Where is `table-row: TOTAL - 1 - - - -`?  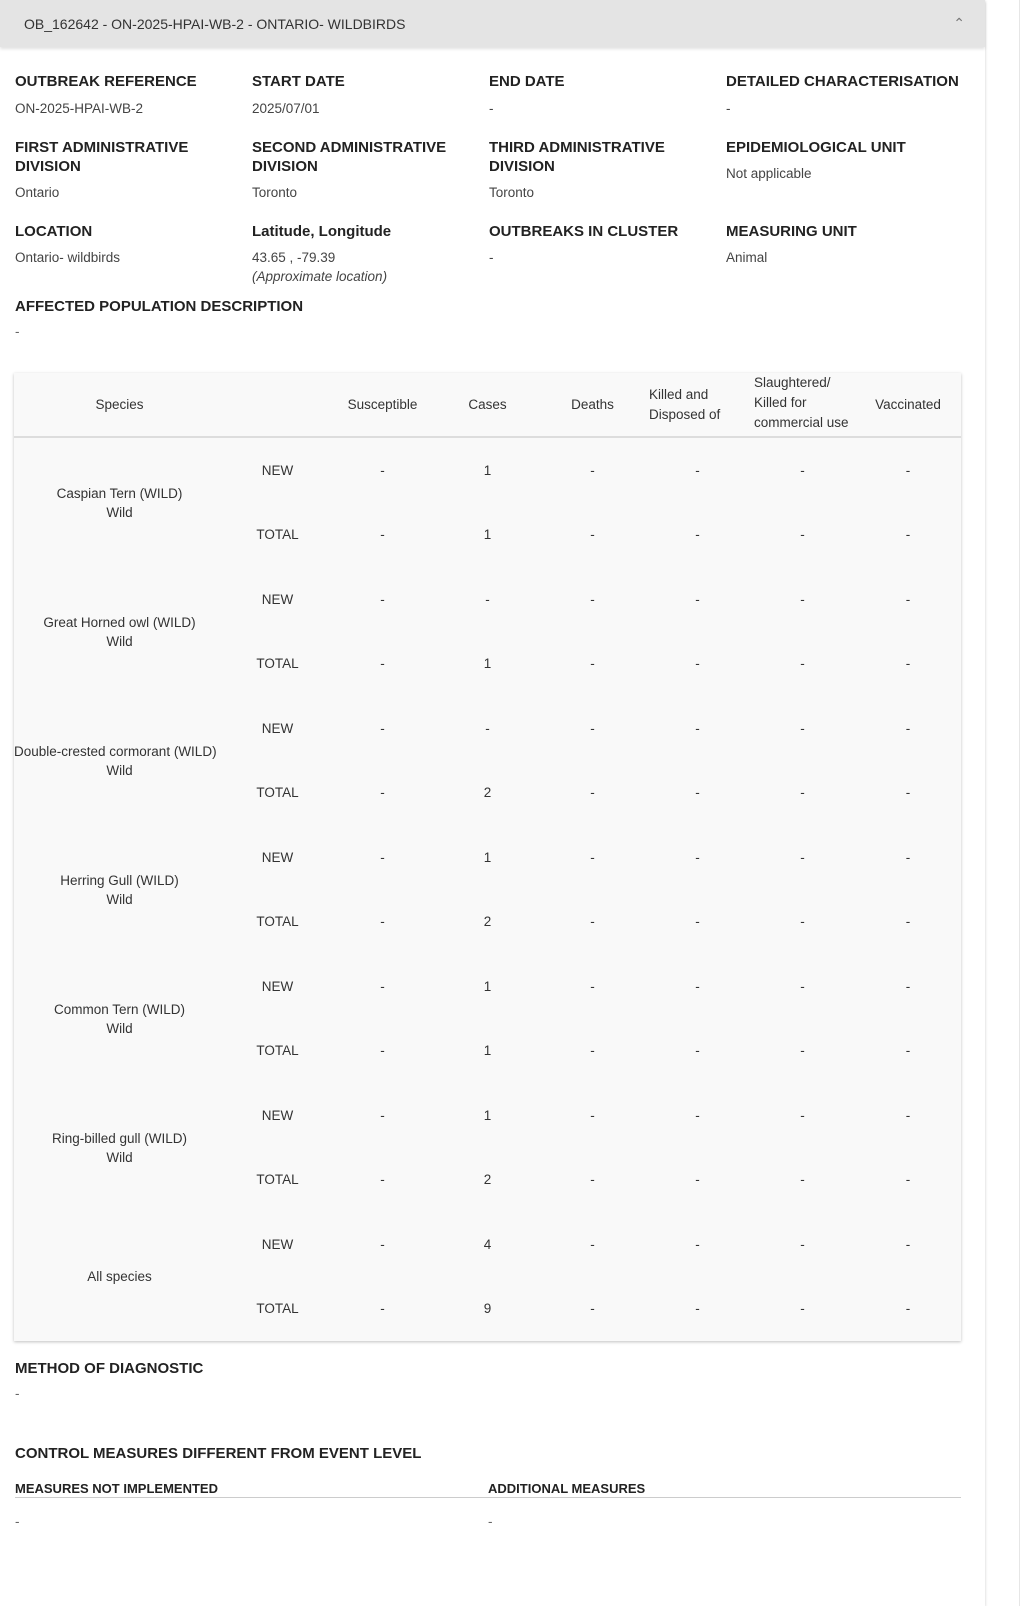 table-row: TOTAL - 1 - - - - is located at coordinates (487, 664).